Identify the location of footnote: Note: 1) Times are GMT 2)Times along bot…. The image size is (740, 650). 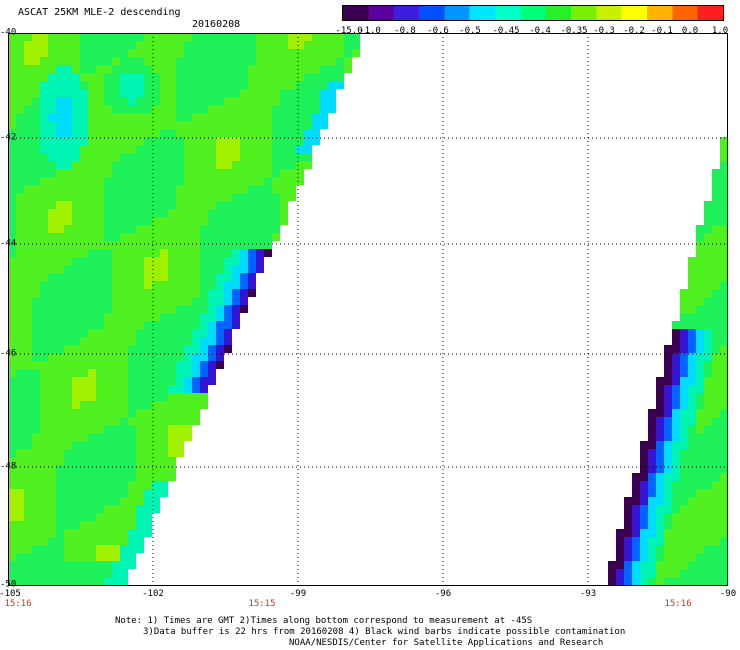
(324, 621).